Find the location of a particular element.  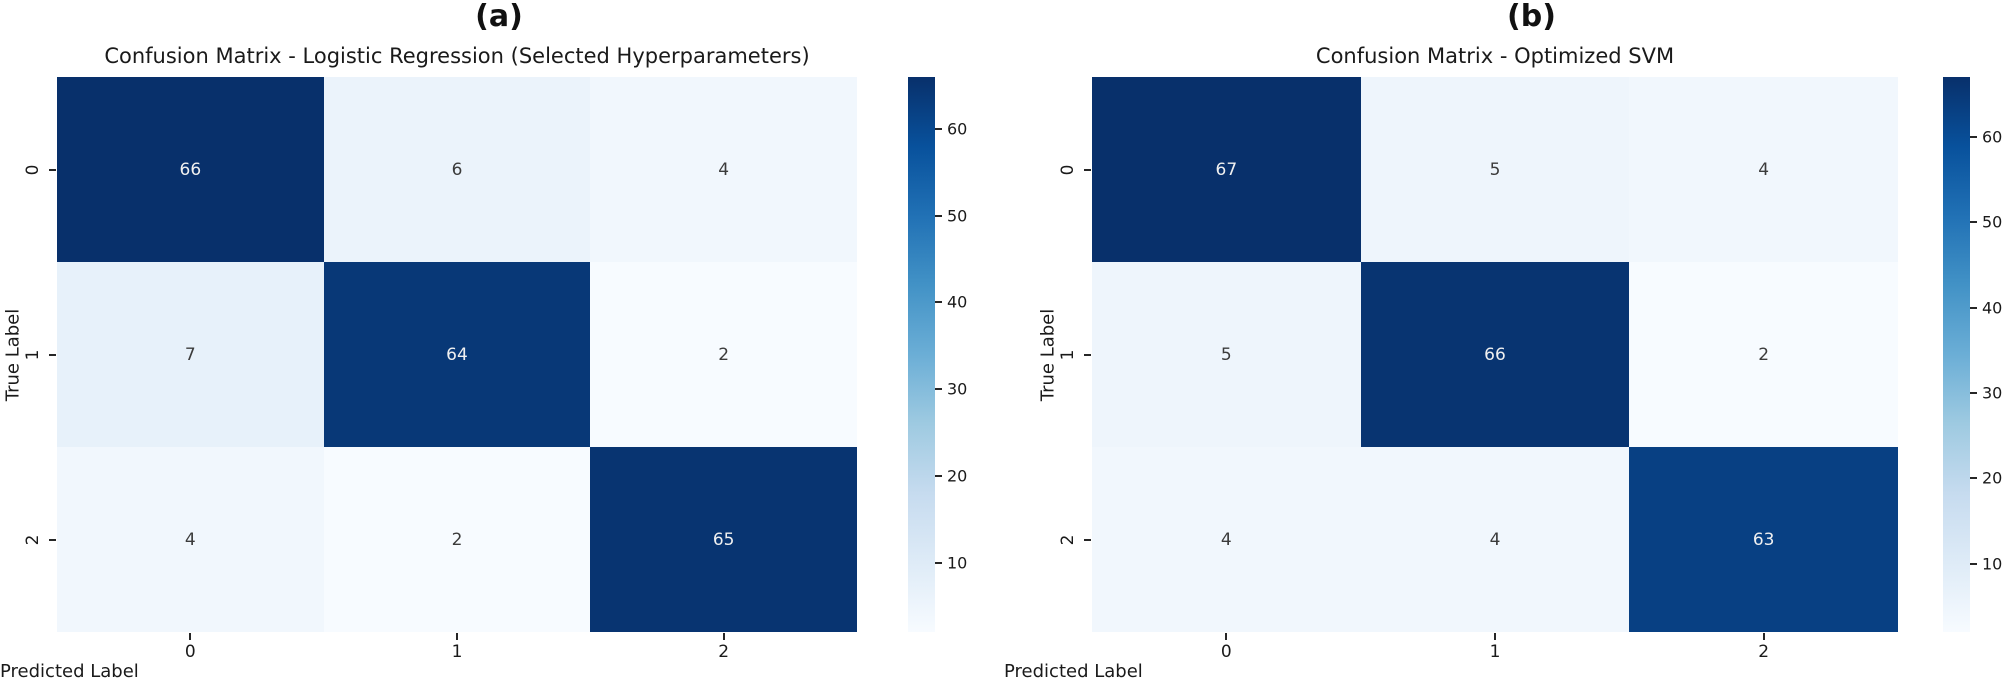

heatmap-cell-r0c0: 67 is located at coordinates (1226, 169).